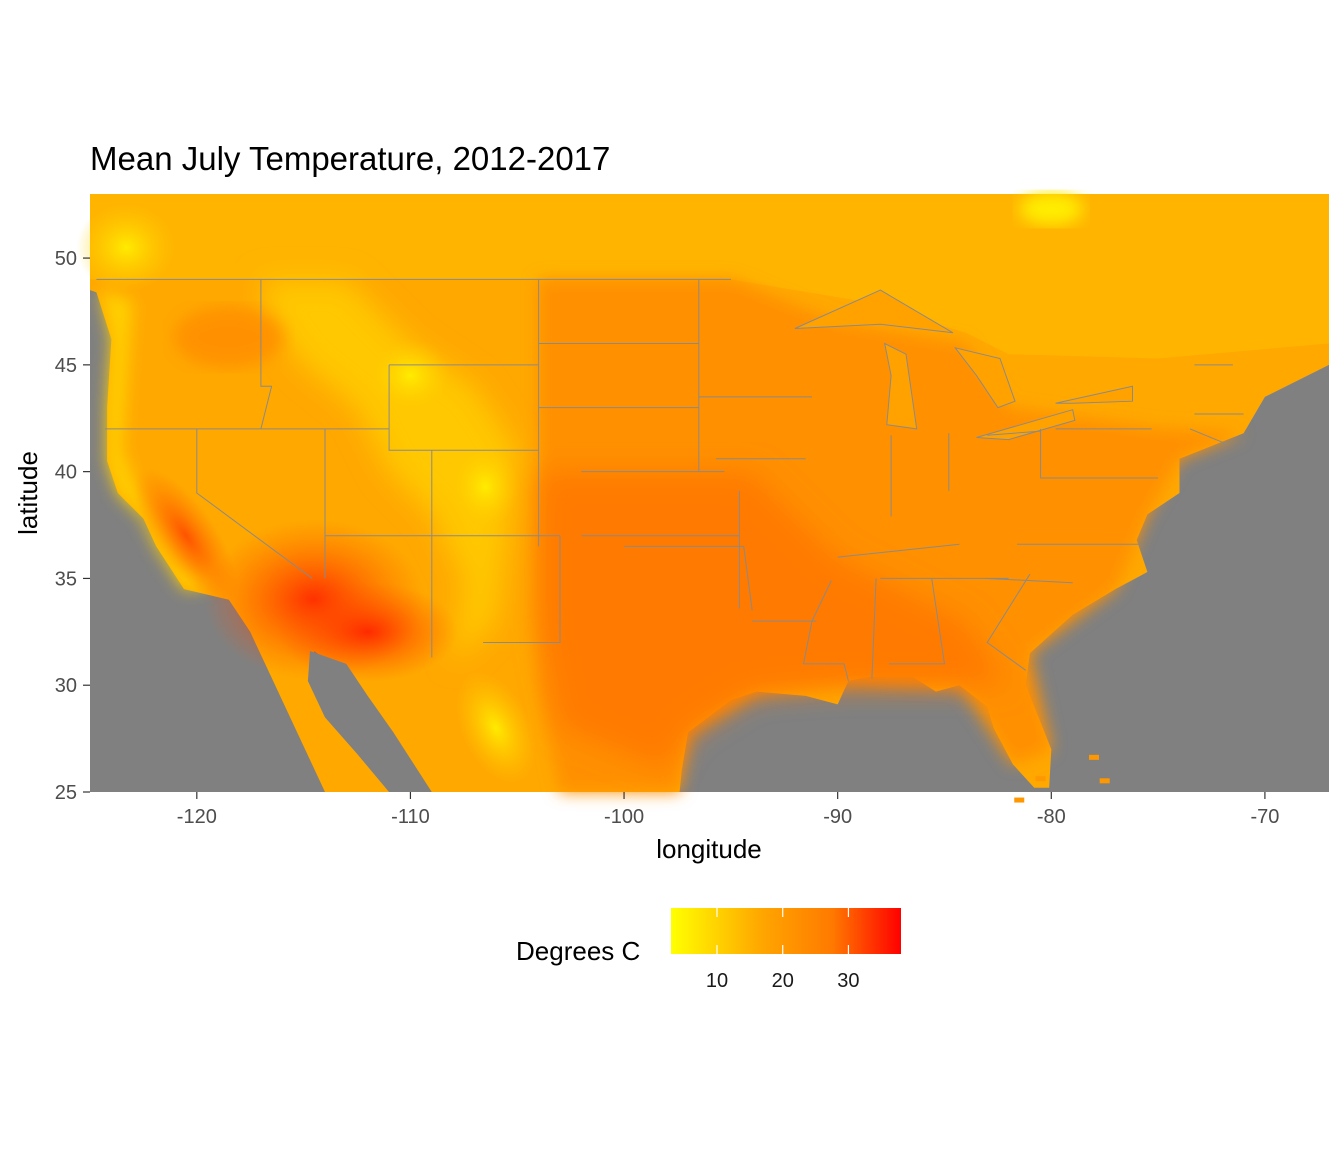 The width and height of the screenshot is (1344, 1152). Describe the element at coordinates (410, 817) in the screenshot. I see `x-tick-label: -110` at that location.